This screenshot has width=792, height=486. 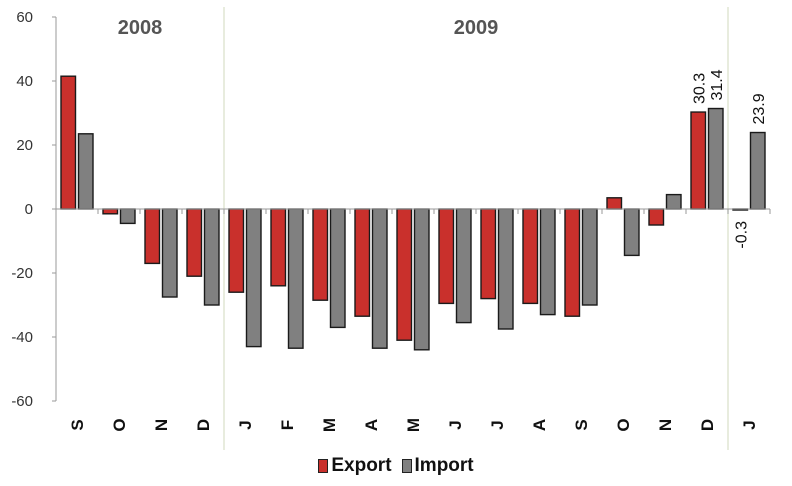 What do you see at coordinates (287, 425) in the screenshot?
I see `x-tick-label: F` at bounding box center [287, 425].